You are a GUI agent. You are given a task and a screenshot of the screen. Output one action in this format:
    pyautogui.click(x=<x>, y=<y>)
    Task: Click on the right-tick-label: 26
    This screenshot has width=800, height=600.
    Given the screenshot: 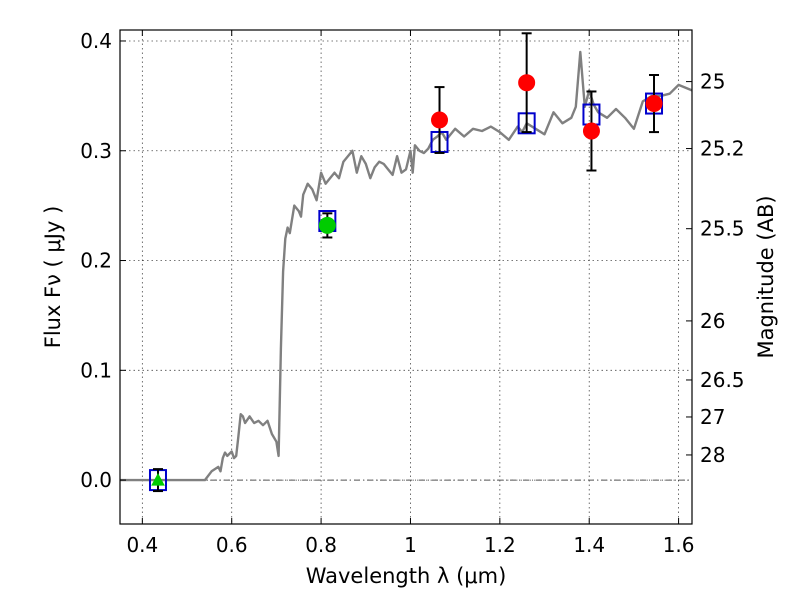 What is the action you would take?
    pyautogui.click(x=712, y=321)
    